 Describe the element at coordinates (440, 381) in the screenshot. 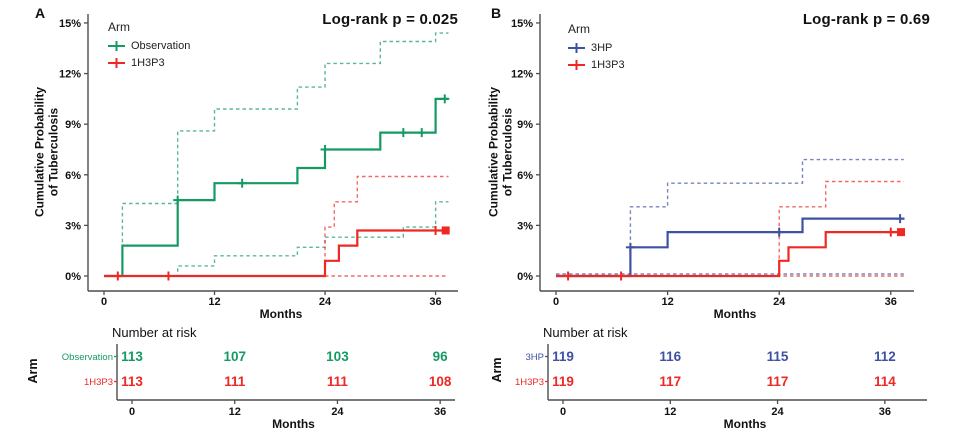

I see `risk-count: 108` at that location.